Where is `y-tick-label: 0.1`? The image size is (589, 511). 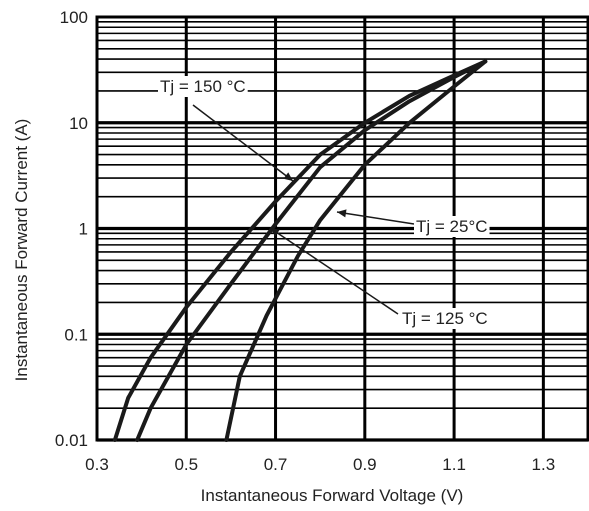 y-tick-label: 0.1 is located at coordinates (76, 334).